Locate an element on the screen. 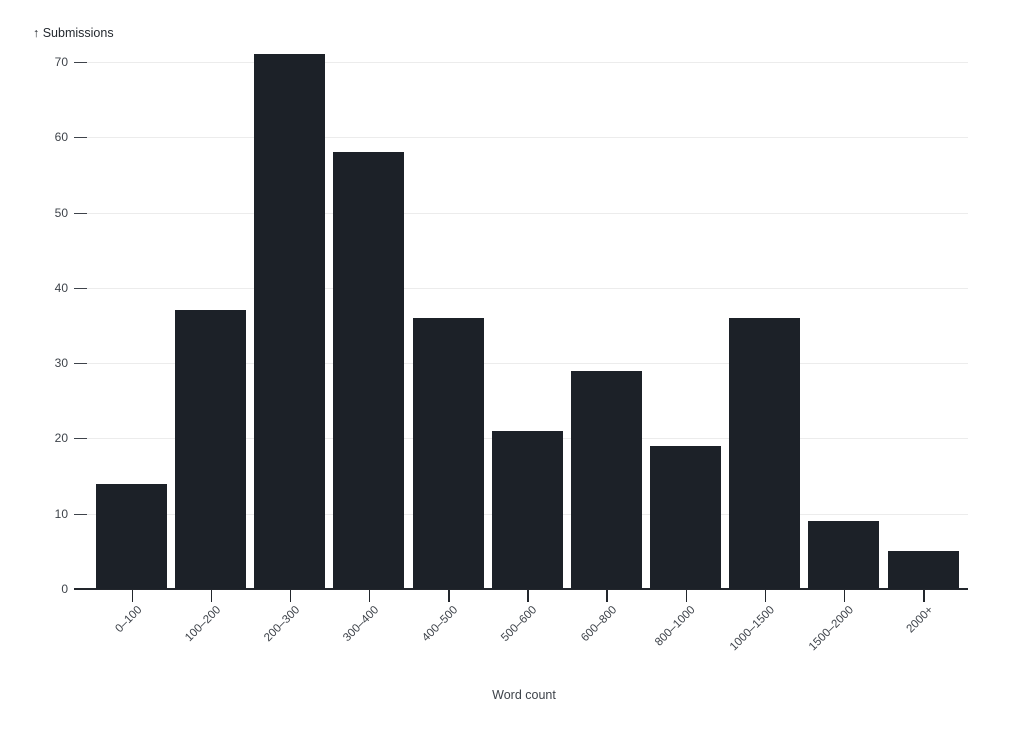 This screenshot has width=1023, height=734. x-tick-label-text: 1500–2000 is located at coordinates (832, 629).